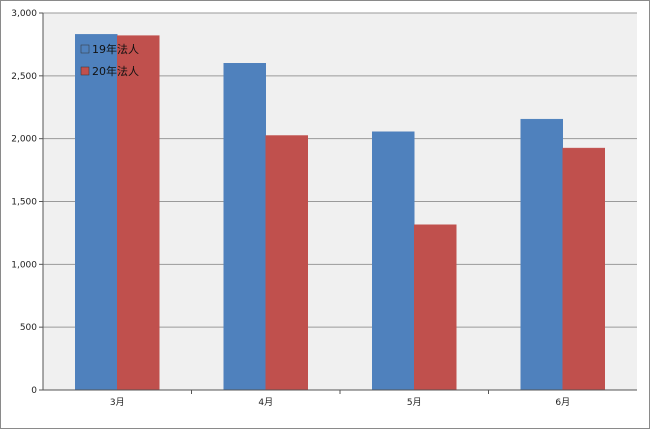  Describe the element at coordinates (340, 399) in the screenshot. I see `x-axis: 3月 4月 5月 6月` at that location.